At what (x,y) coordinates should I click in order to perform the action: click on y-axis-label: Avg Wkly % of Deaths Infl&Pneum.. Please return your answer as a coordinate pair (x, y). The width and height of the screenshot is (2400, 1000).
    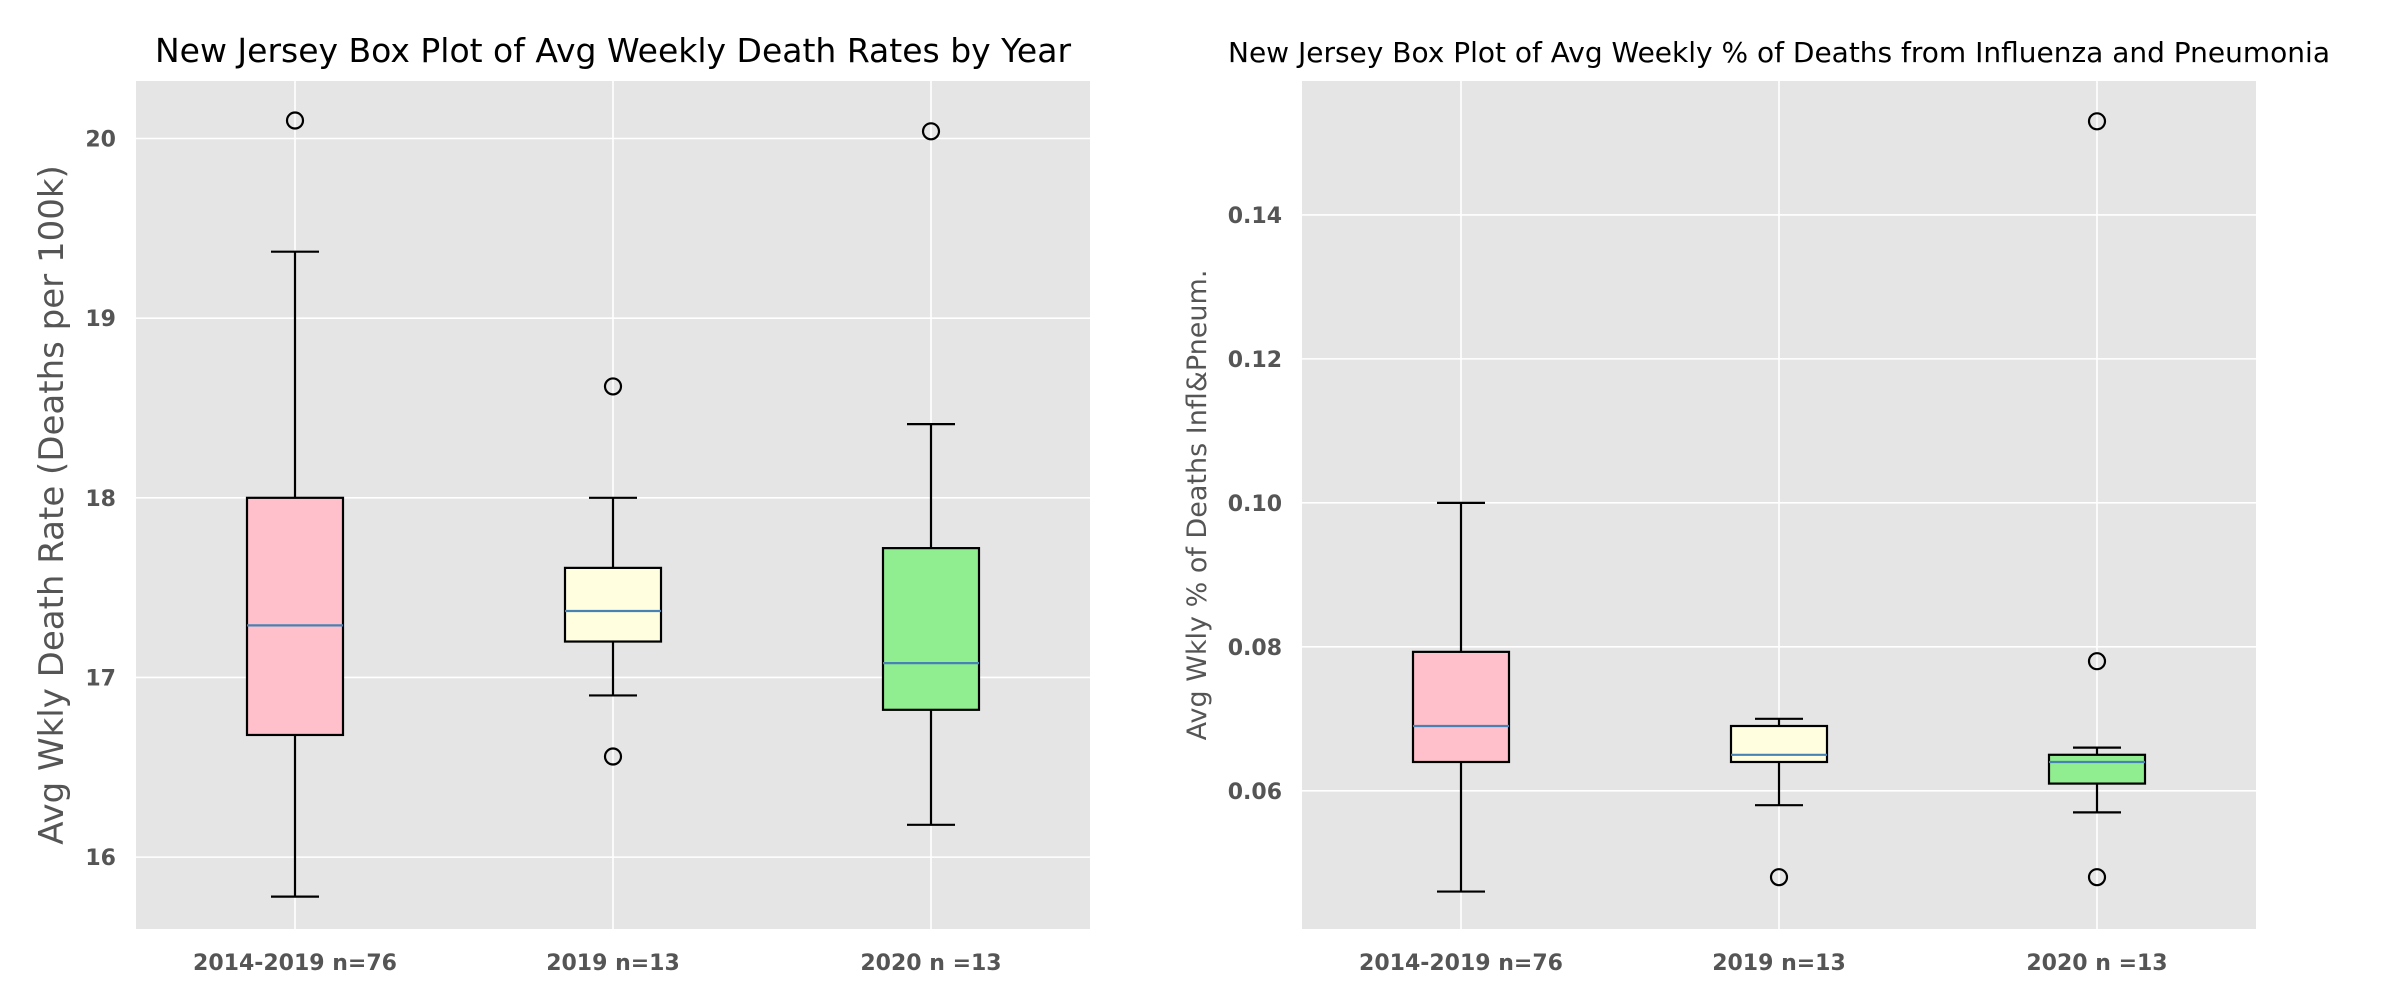
    Looking at the image, I should click on (1197, 505).